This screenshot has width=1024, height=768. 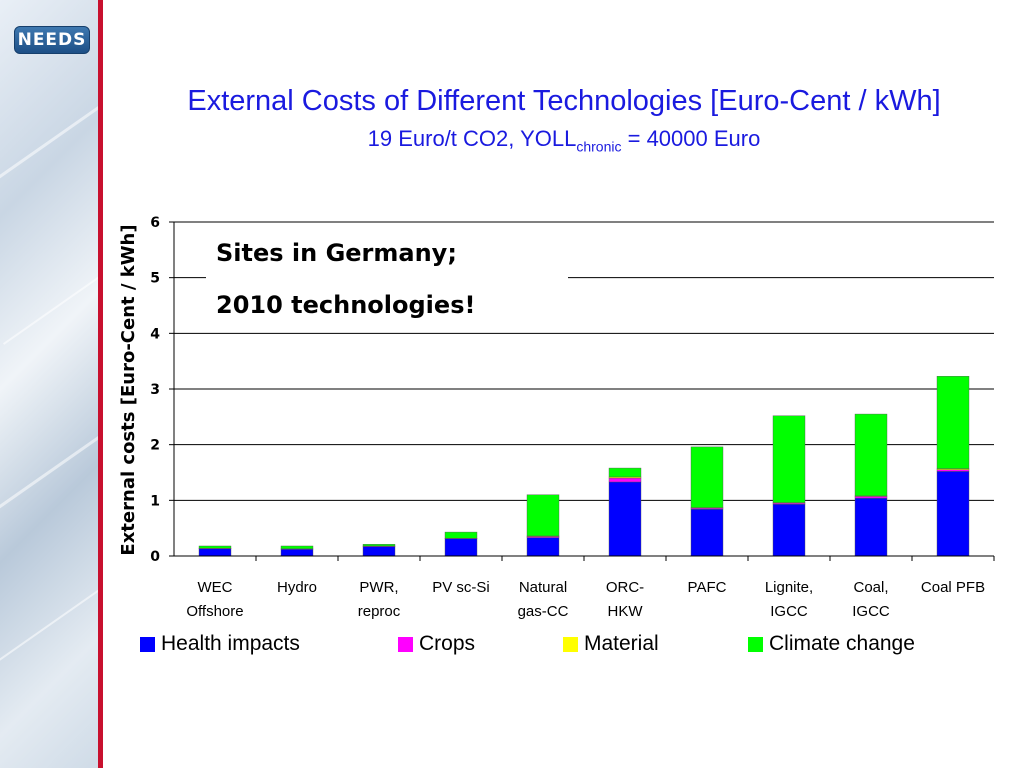 What do you see at coordinates (378, 587) in the screenshot?
I see `x-tick-label: PWR,` at bounding box center [378, 587].